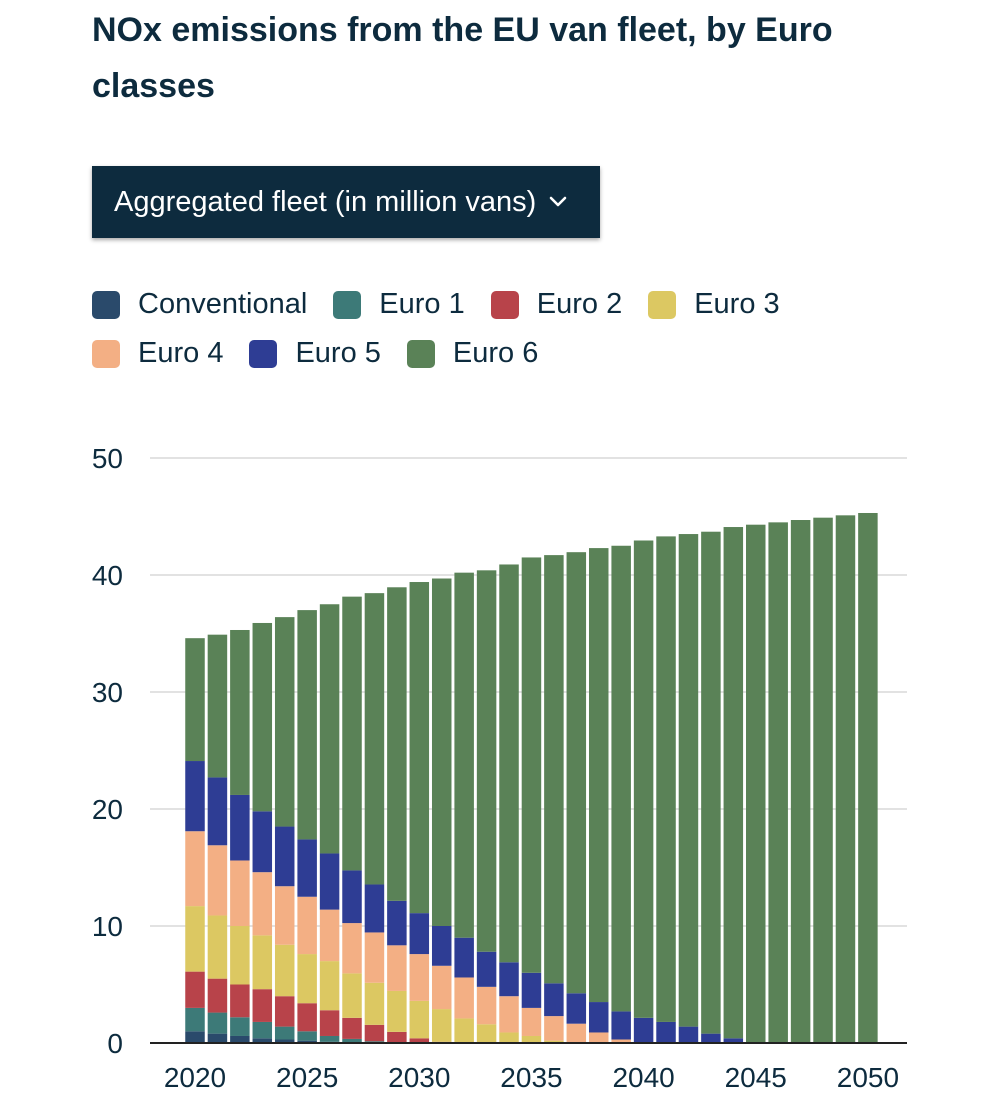 Image resolution: width=1000 pixels, height=1099 pixels. I want to click on legend-item-euro-3: Euro 3, so click(714, 304).